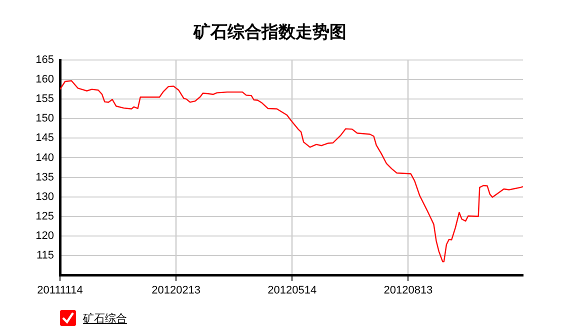 The height and width of the screenshot is (333, 563). What do you see at coordinates (408, 290) in the screenshot?
I see `x-tick-label: 20120813` at bounding box center [408, 290].